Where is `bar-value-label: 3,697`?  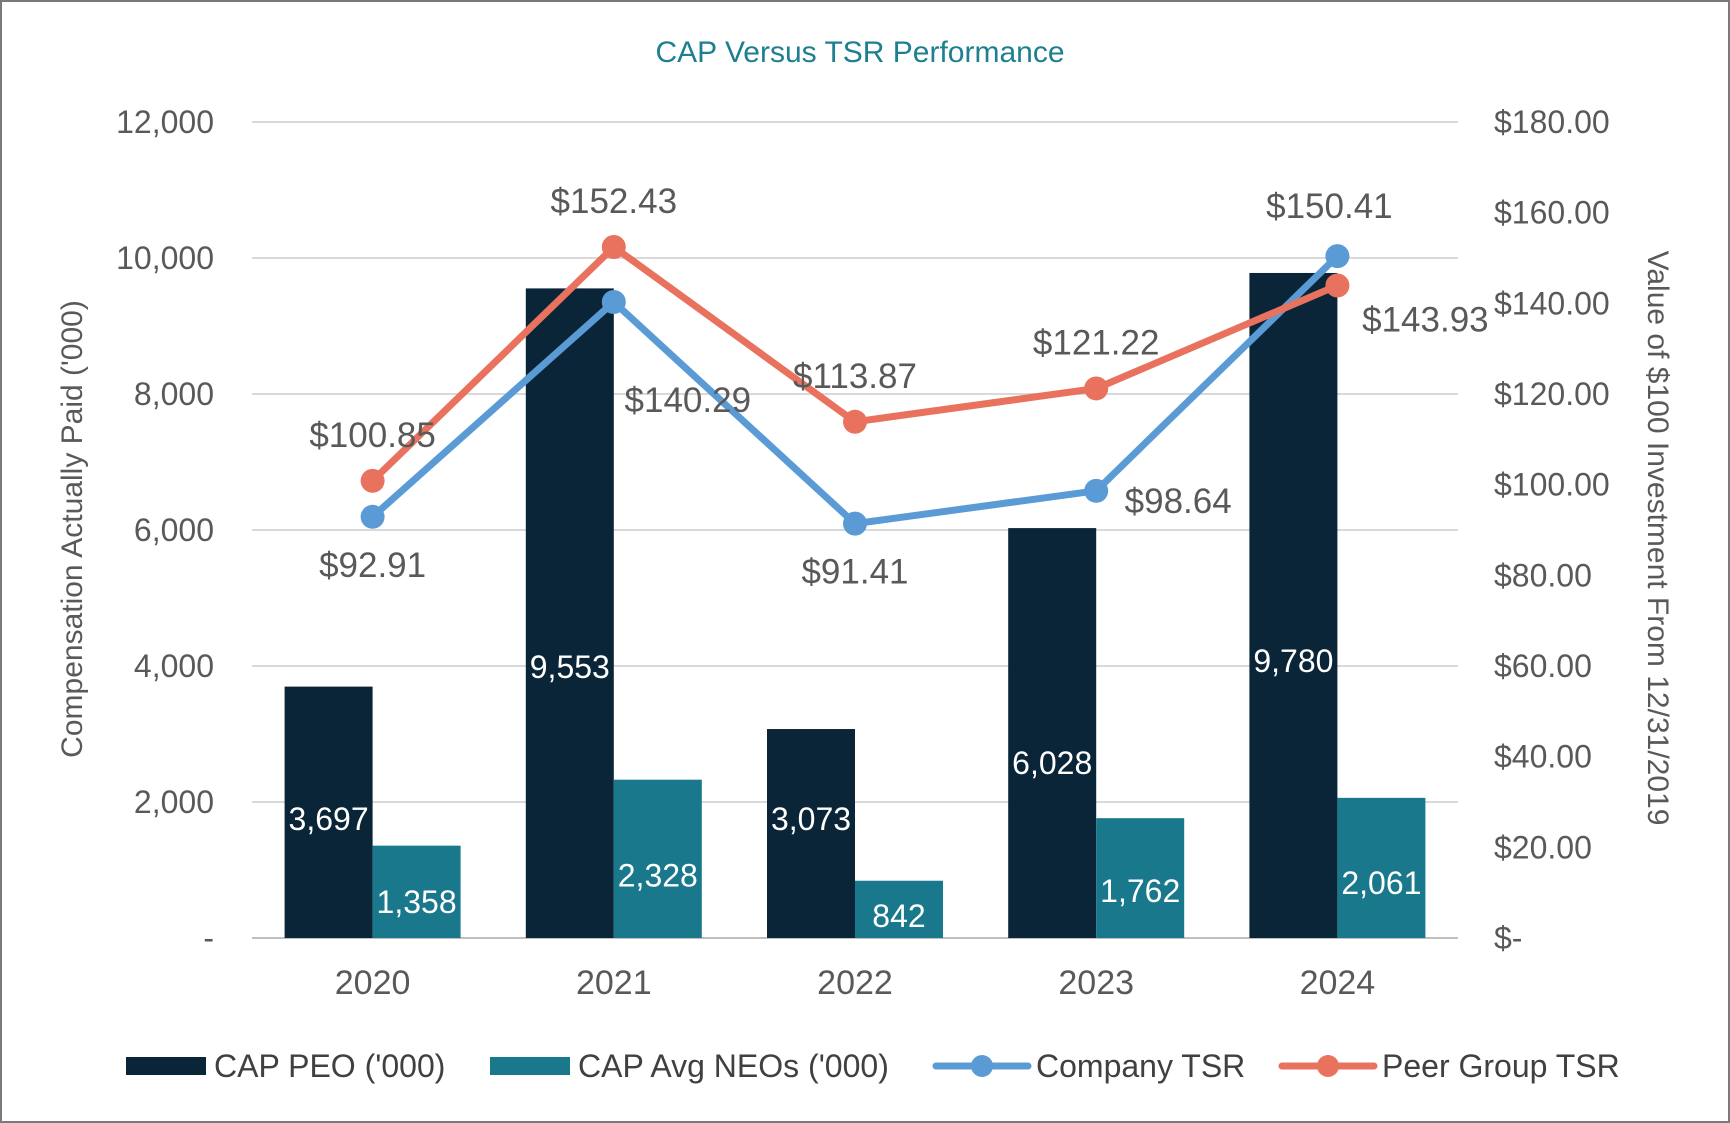 bar-value-label: 3,697 is located at coordinates (329, 819).